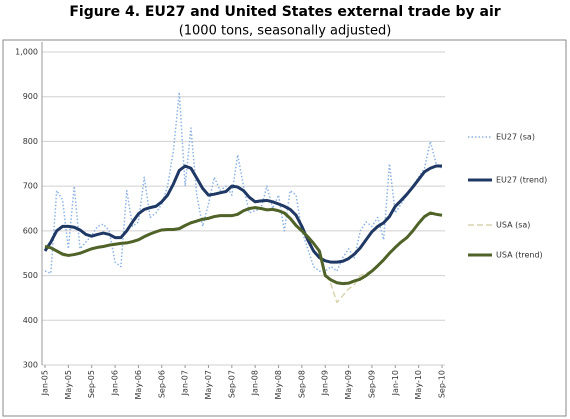  Describe the element at coordinates (45, 383) in the screenshot. I see `x-tick-label: Jan-05` at that location.